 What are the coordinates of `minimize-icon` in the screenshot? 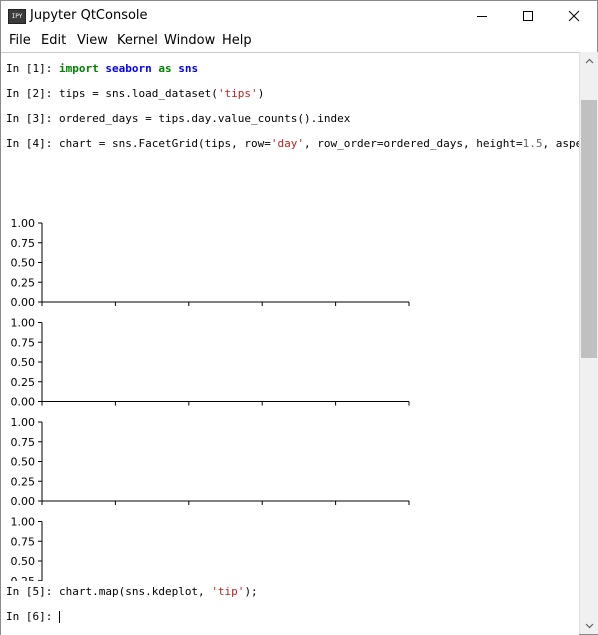 It's located at (482, 16).